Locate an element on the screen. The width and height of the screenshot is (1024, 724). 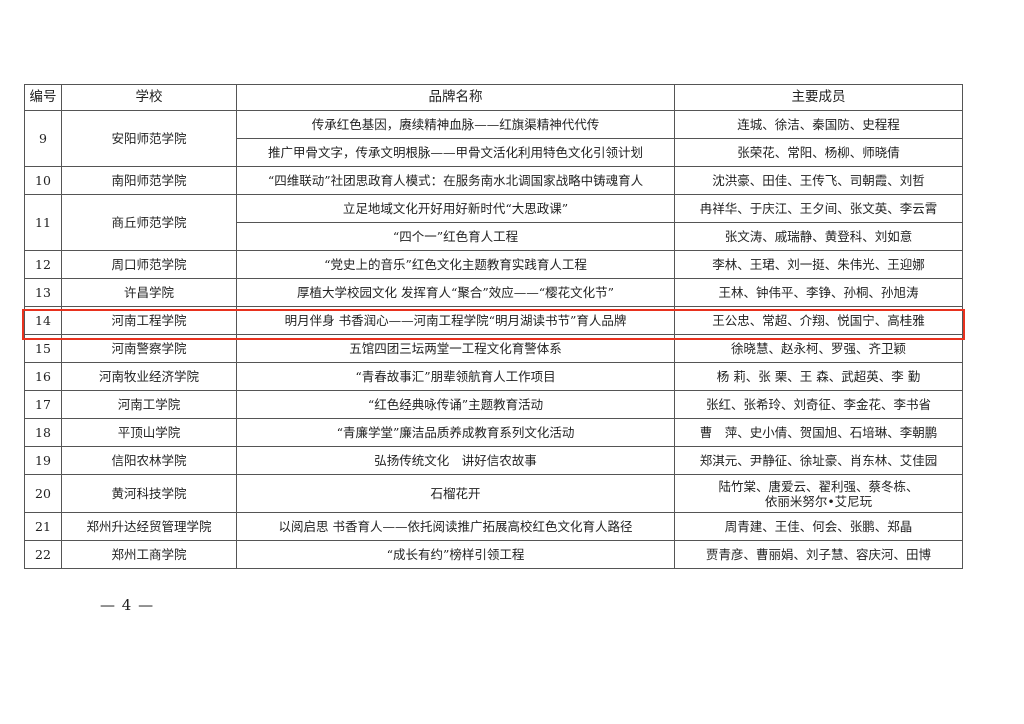
school-name: 河南工学院 is located at coordinates (149, 404).